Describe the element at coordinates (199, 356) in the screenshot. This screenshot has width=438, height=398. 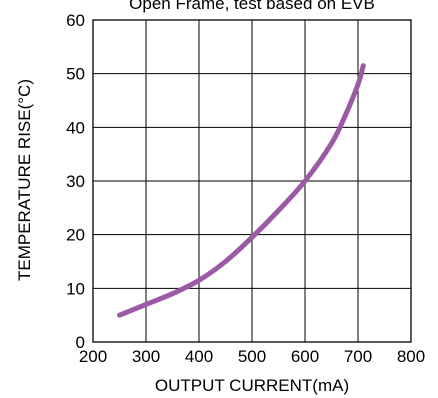
I see `x-tick-label: 400` at that location.